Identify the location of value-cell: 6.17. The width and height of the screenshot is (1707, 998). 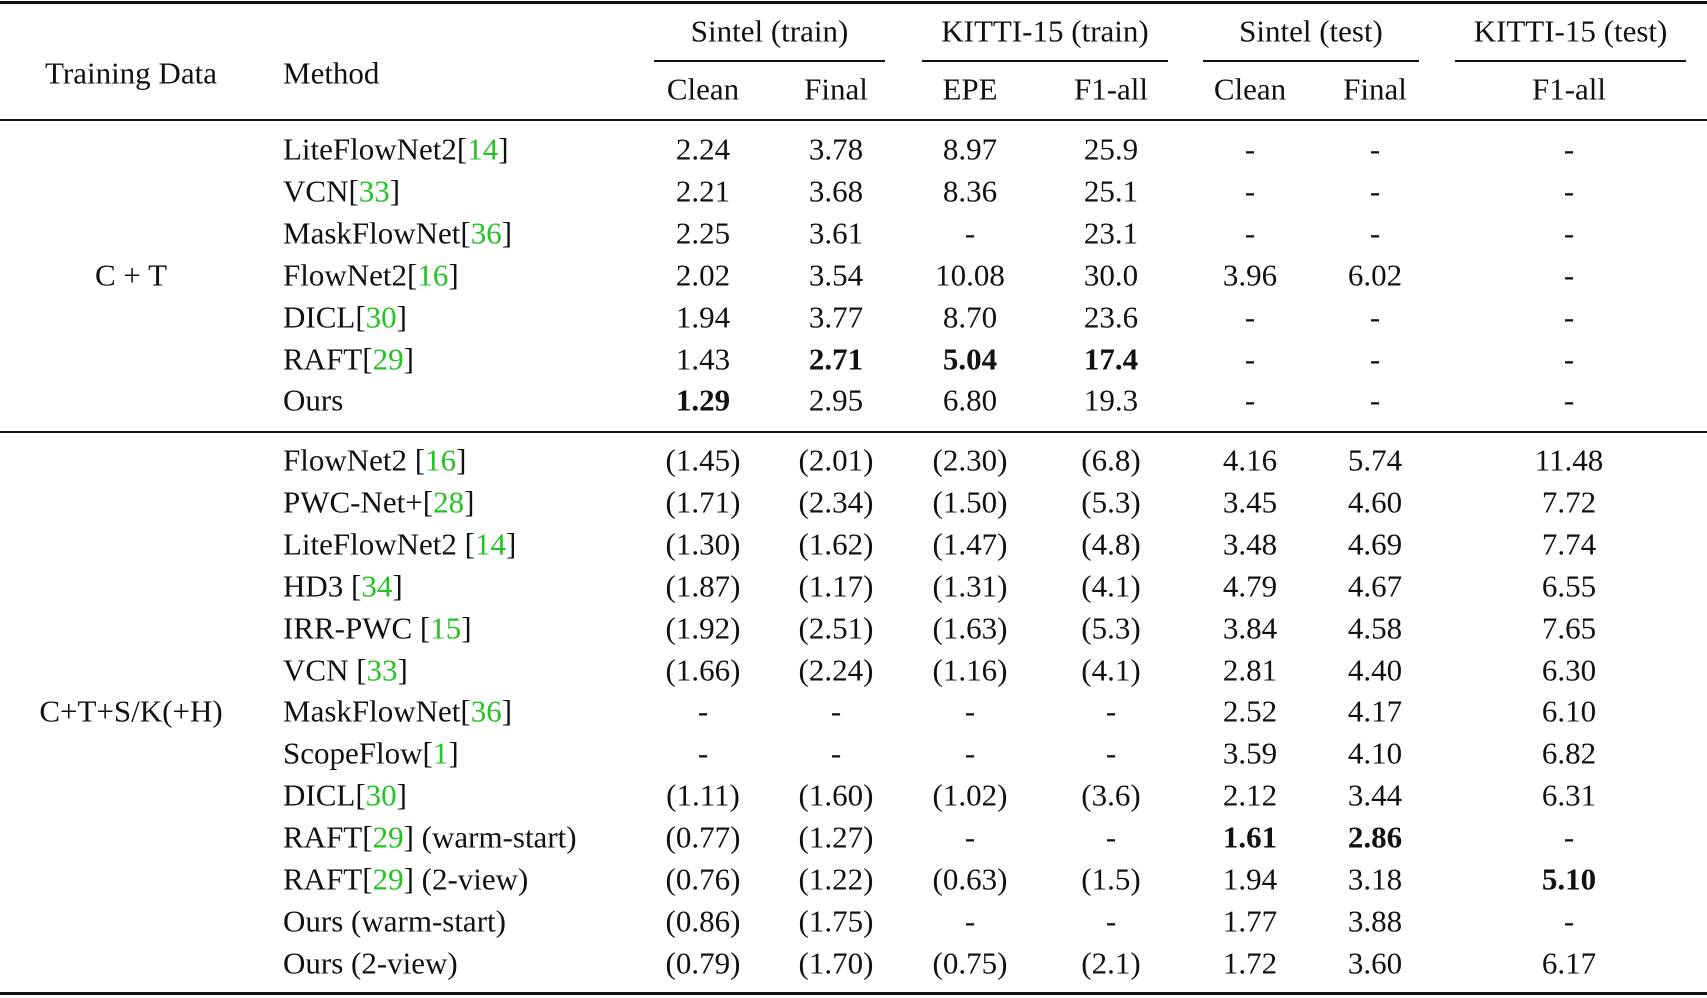
(1569, 963).